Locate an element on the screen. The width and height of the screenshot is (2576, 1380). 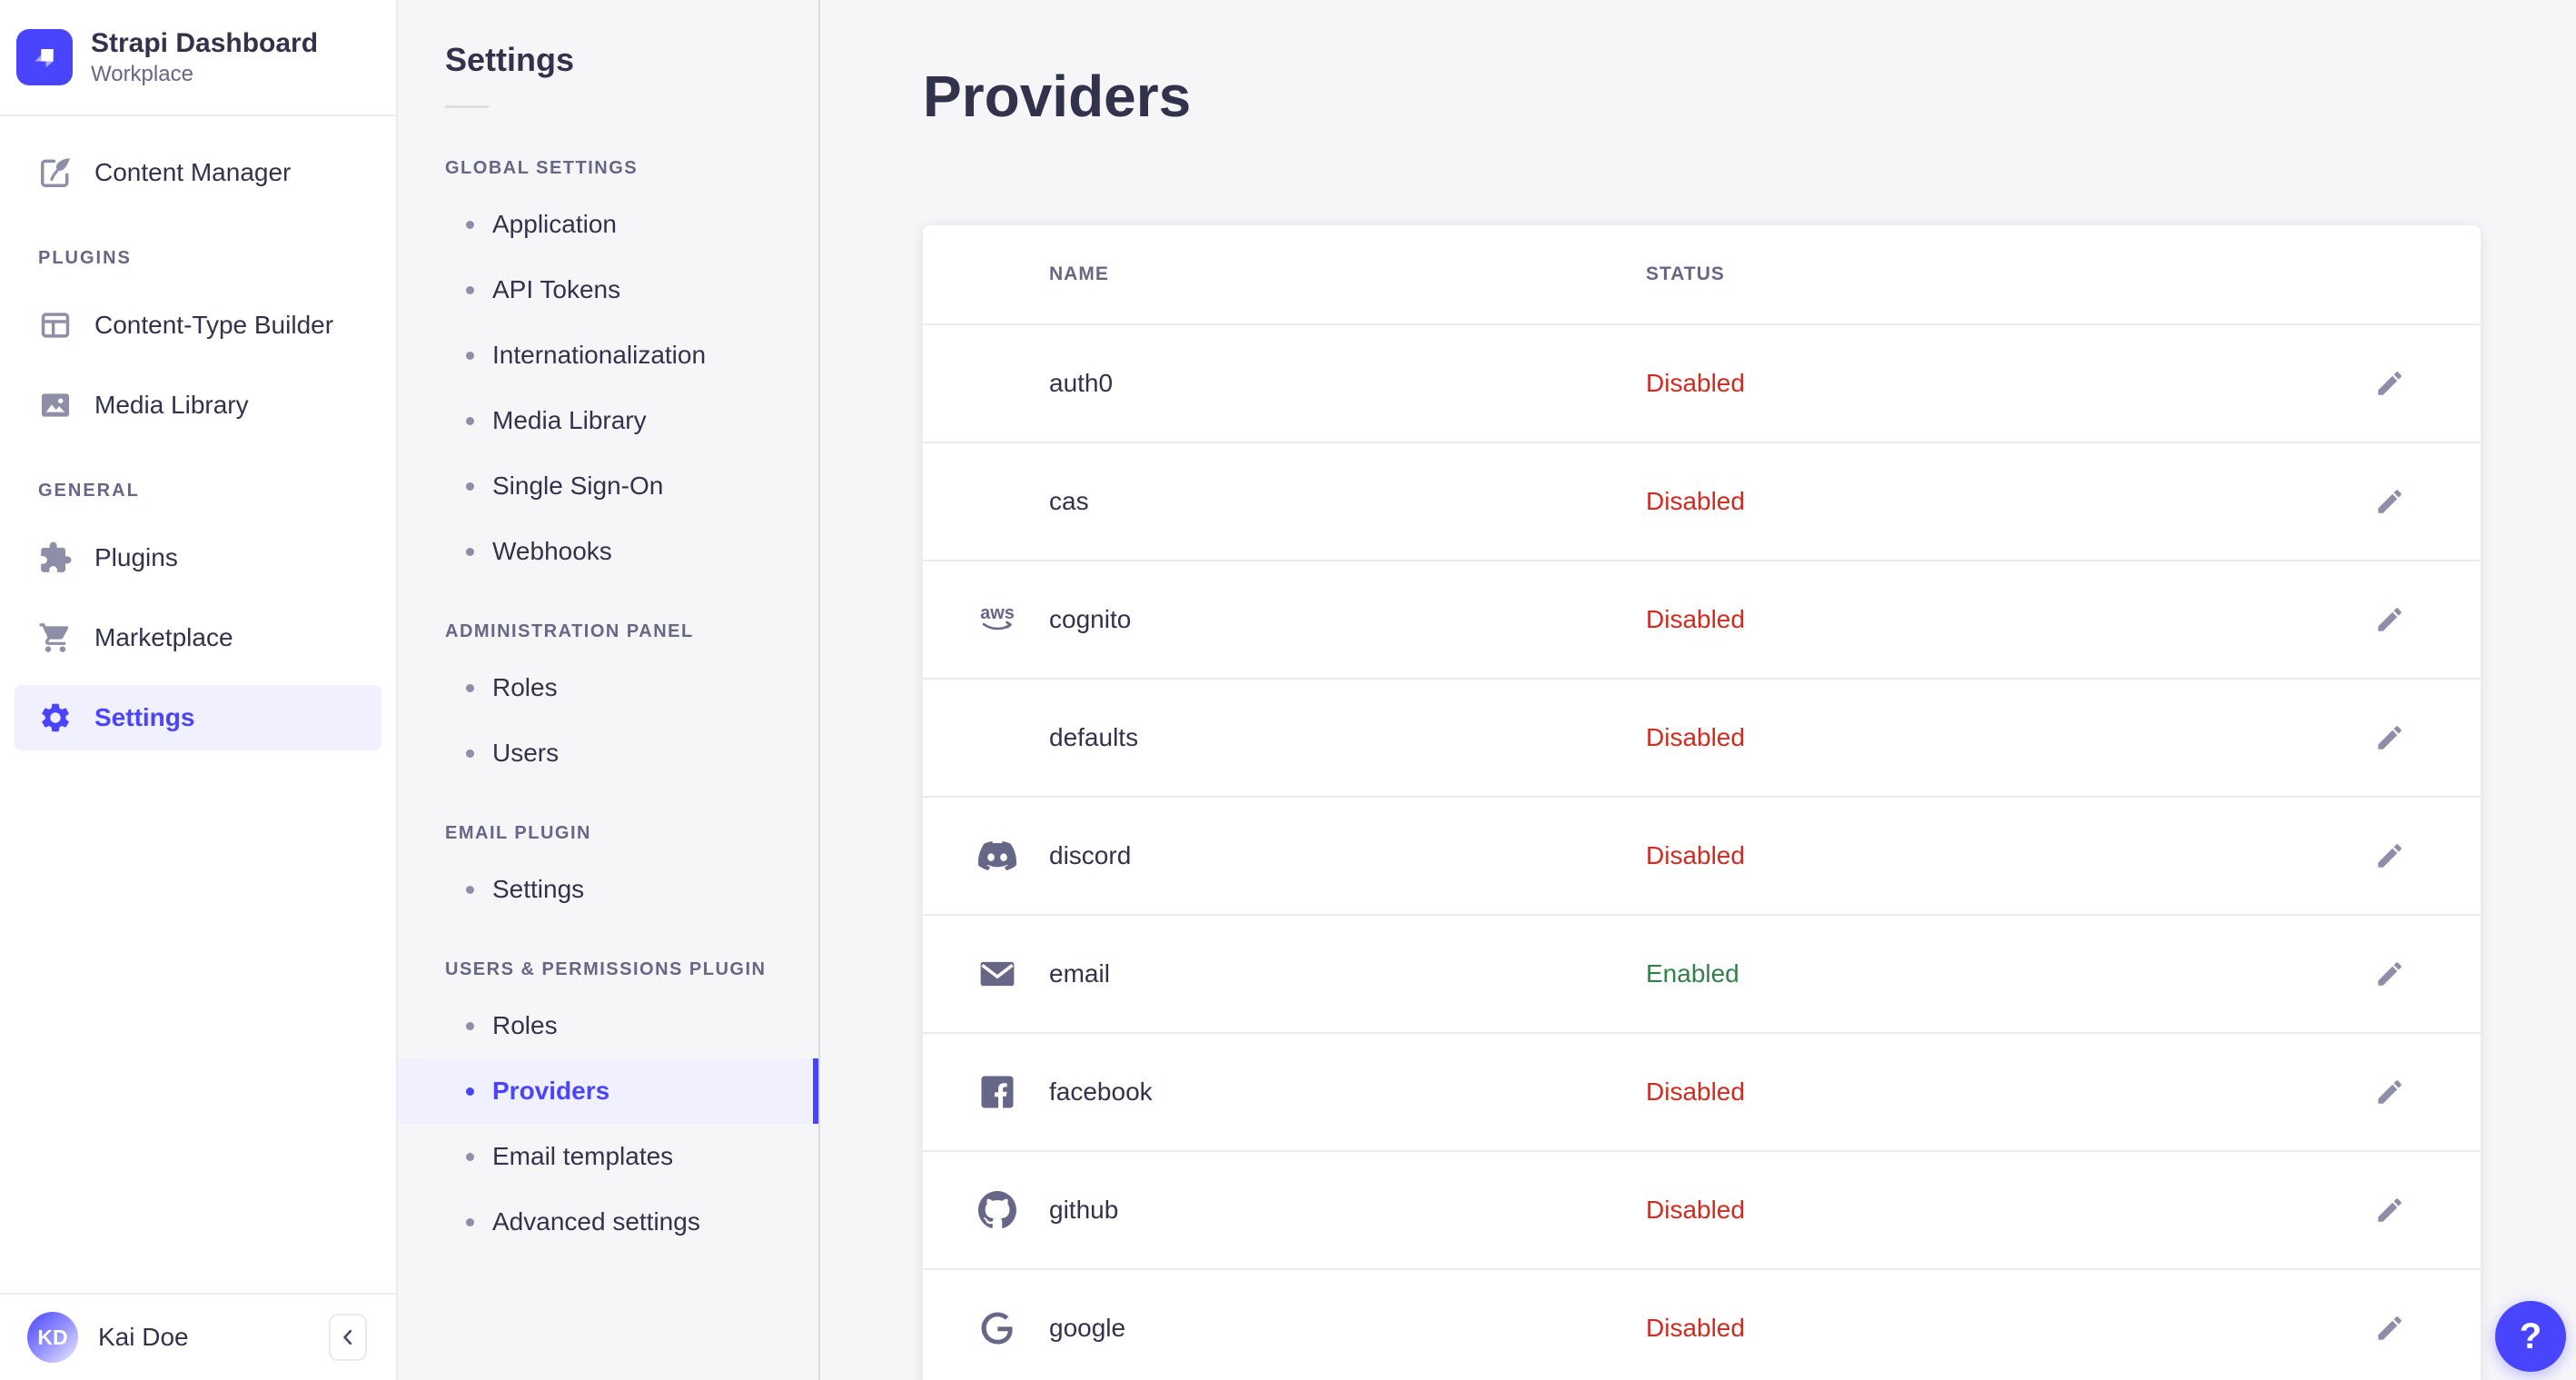
sidebar-item-marketplace: Marketplace is located at coordinates (198, 637).